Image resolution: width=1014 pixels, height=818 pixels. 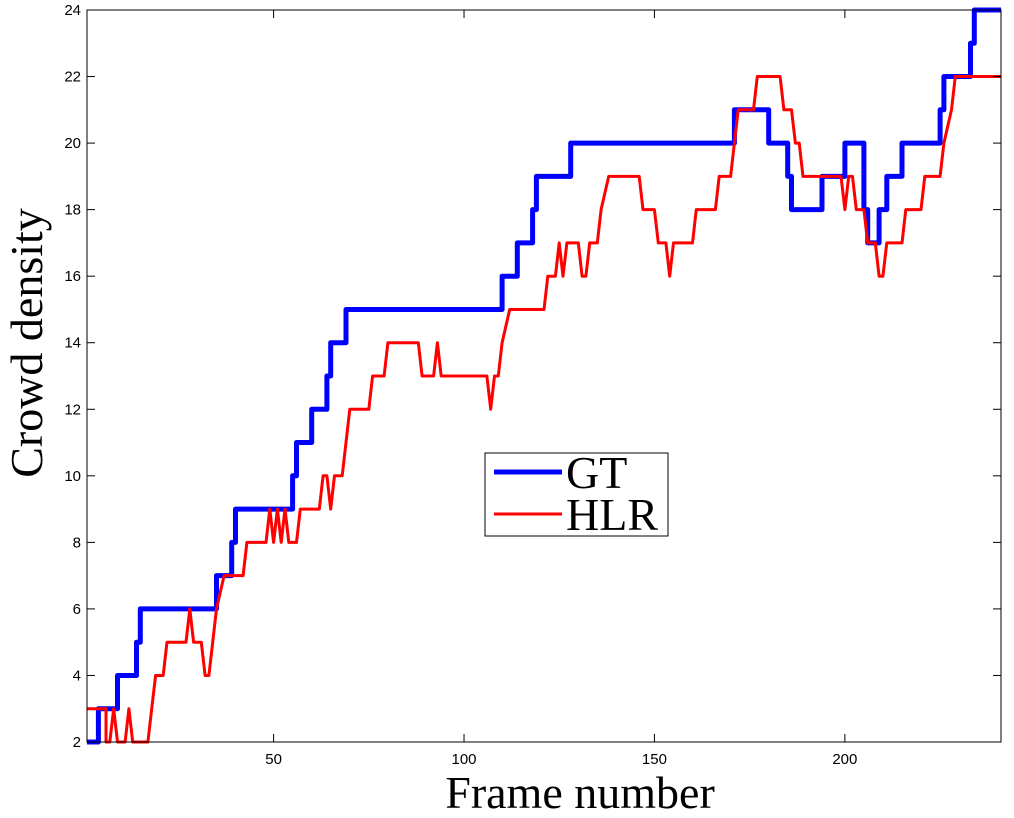 What do you see at coordinates (77, 742) in the screenshot?
I see `y-tick-label: 2` at bounding box center [77, 742].